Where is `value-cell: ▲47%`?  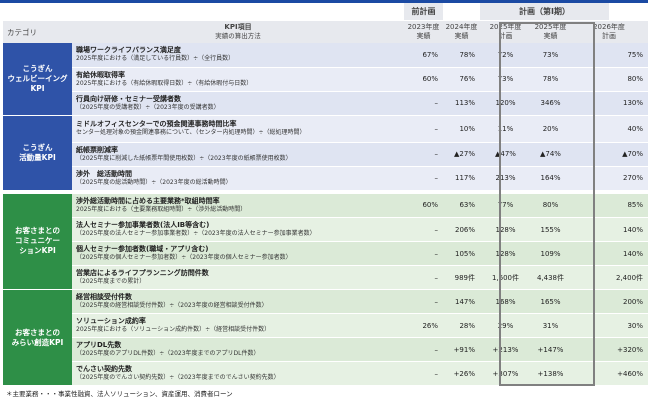 value-cell: ▲47% is located at coordinates (505, 154).